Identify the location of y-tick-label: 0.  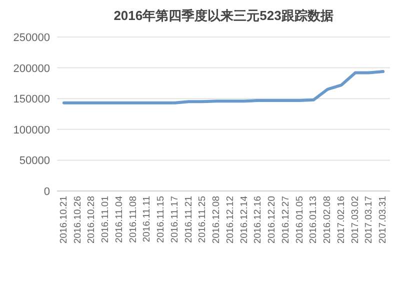
(47, 192).